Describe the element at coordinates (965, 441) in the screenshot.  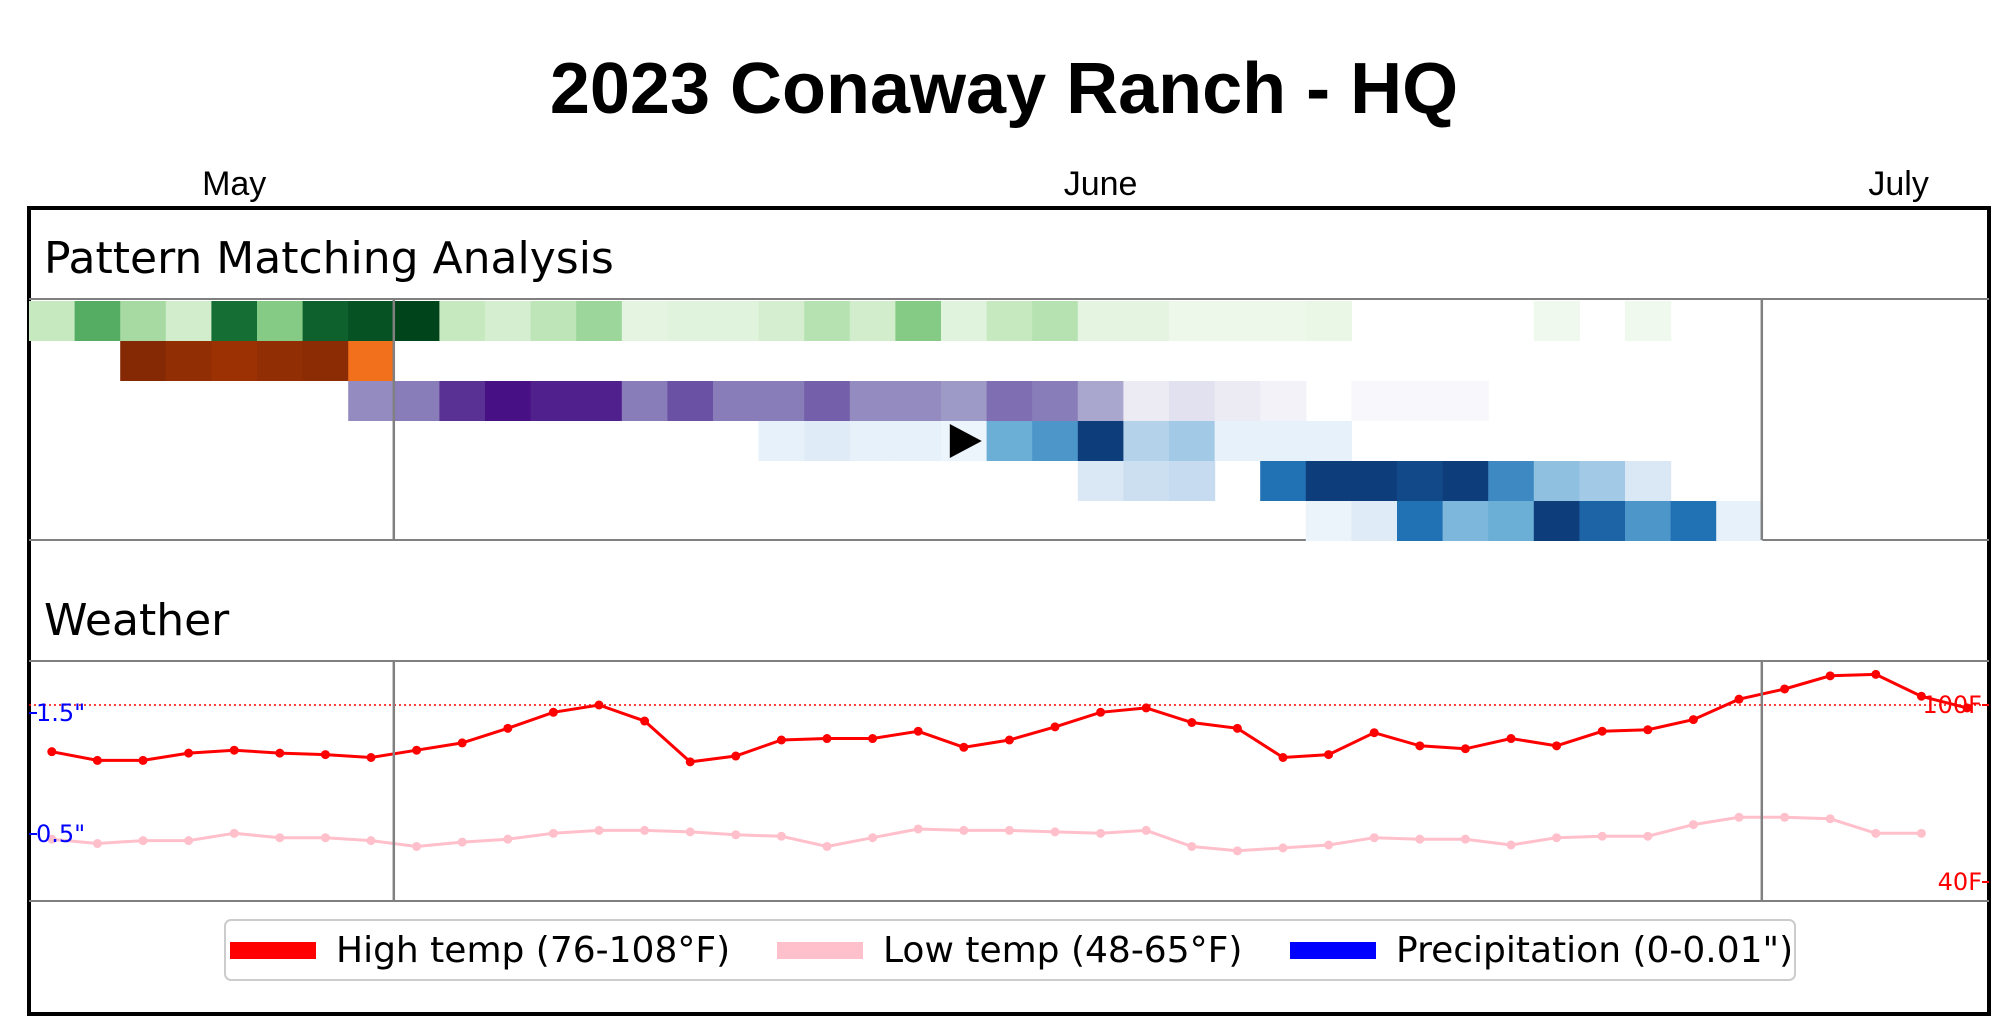
I see `play-marker-icon` at that location.